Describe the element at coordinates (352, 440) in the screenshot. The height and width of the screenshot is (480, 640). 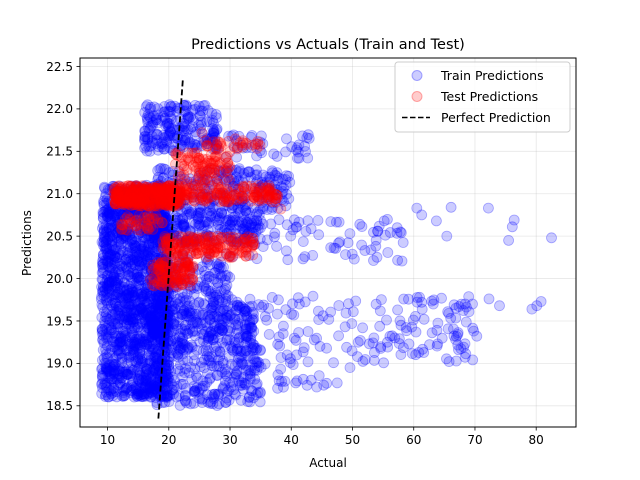
I see `x-tick-label: 50` at that location.